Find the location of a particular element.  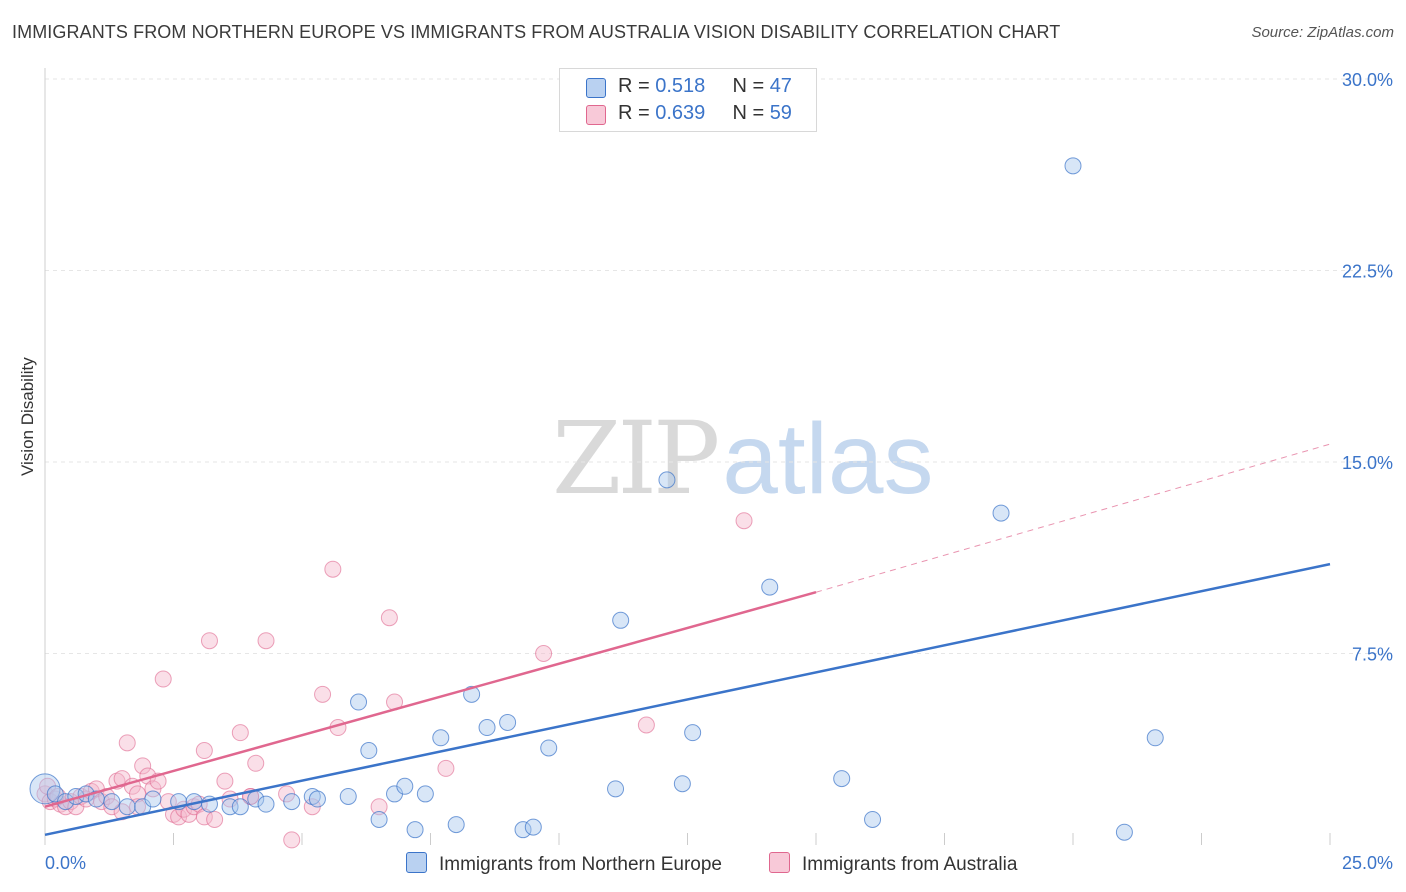

trend-line-australia is located at coordinates (430, 699).